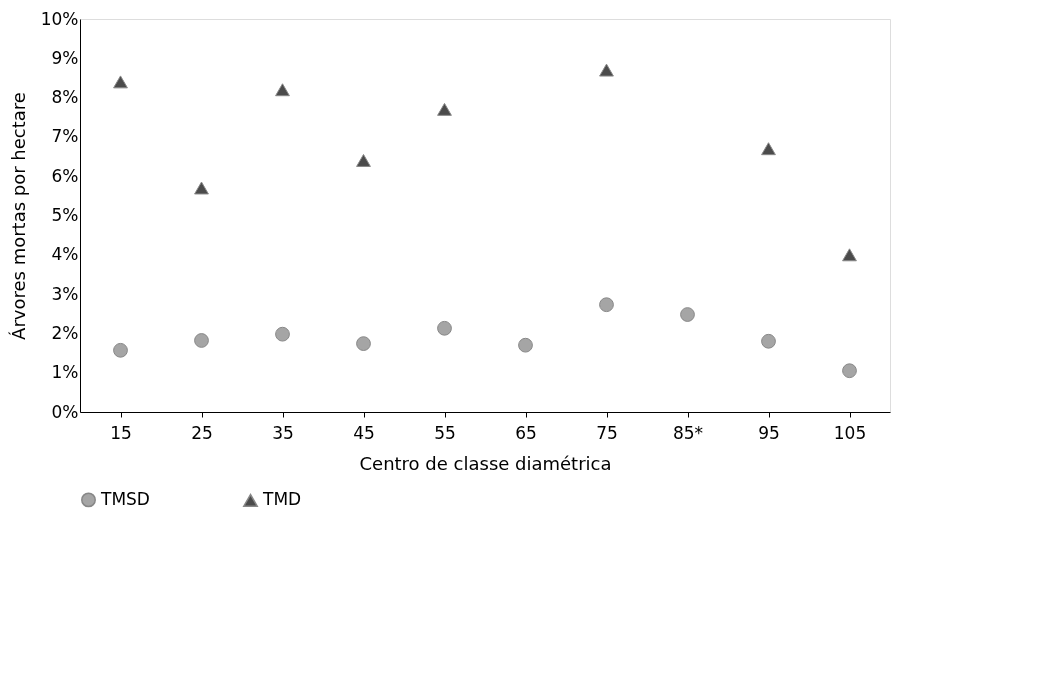 The height and width of the screenshot is (697, 1041). I want to click on y-tick-label: 9%, so click(65, 57).